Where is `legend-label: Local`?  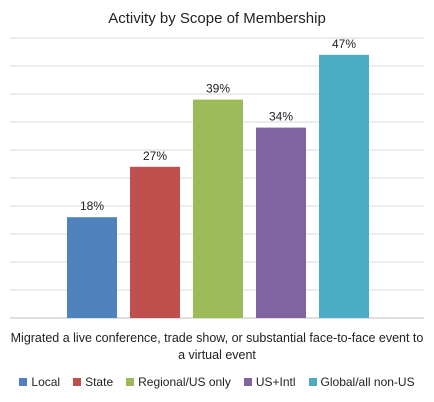 legend-label: Local is located at coordinates (46, 382).